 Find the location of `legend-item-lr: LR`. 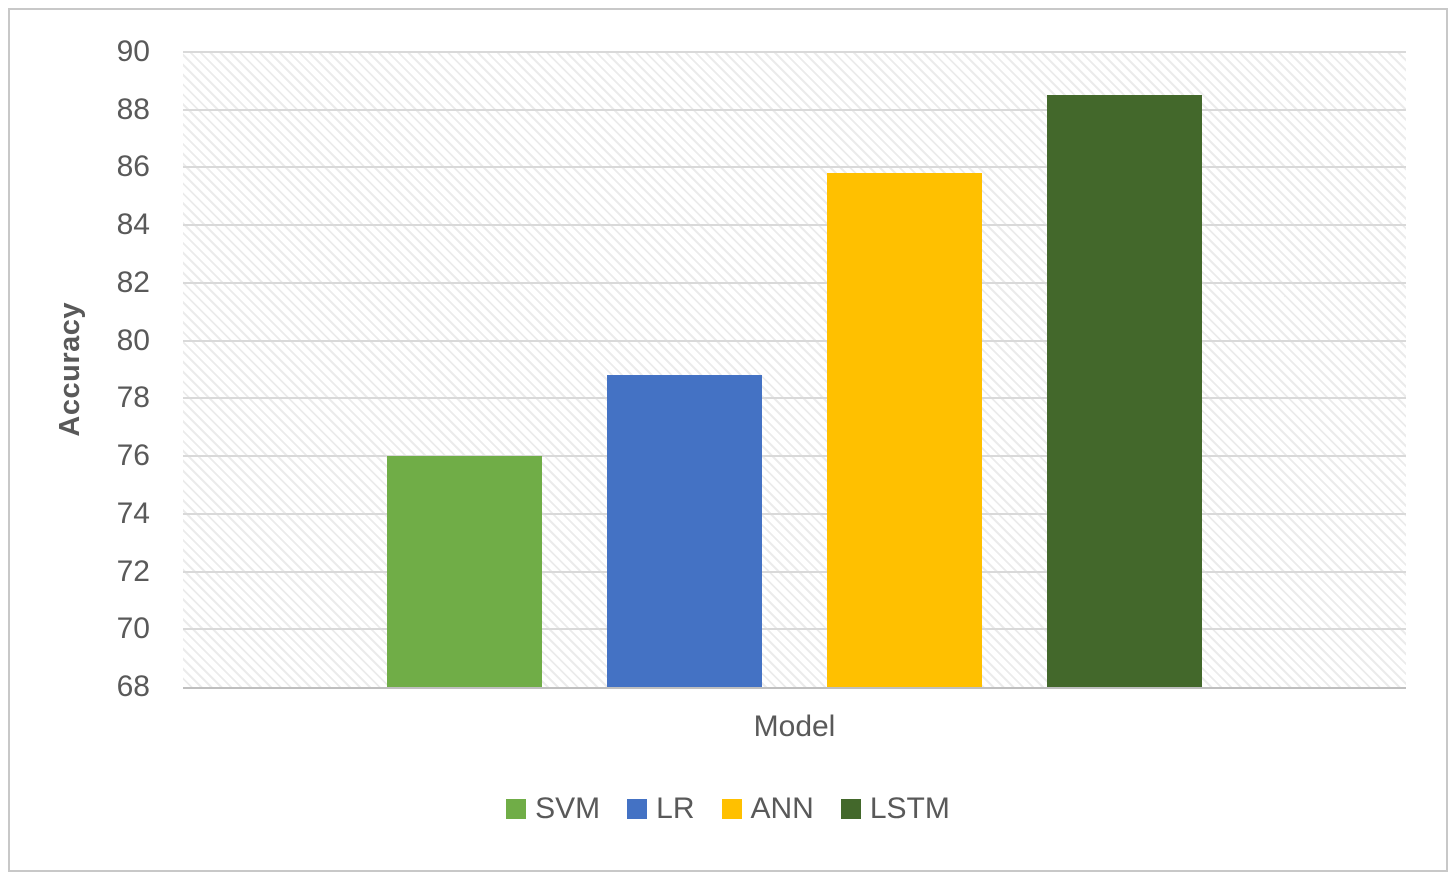

legend-item-lr: LR is located at coordinates (661, 809).